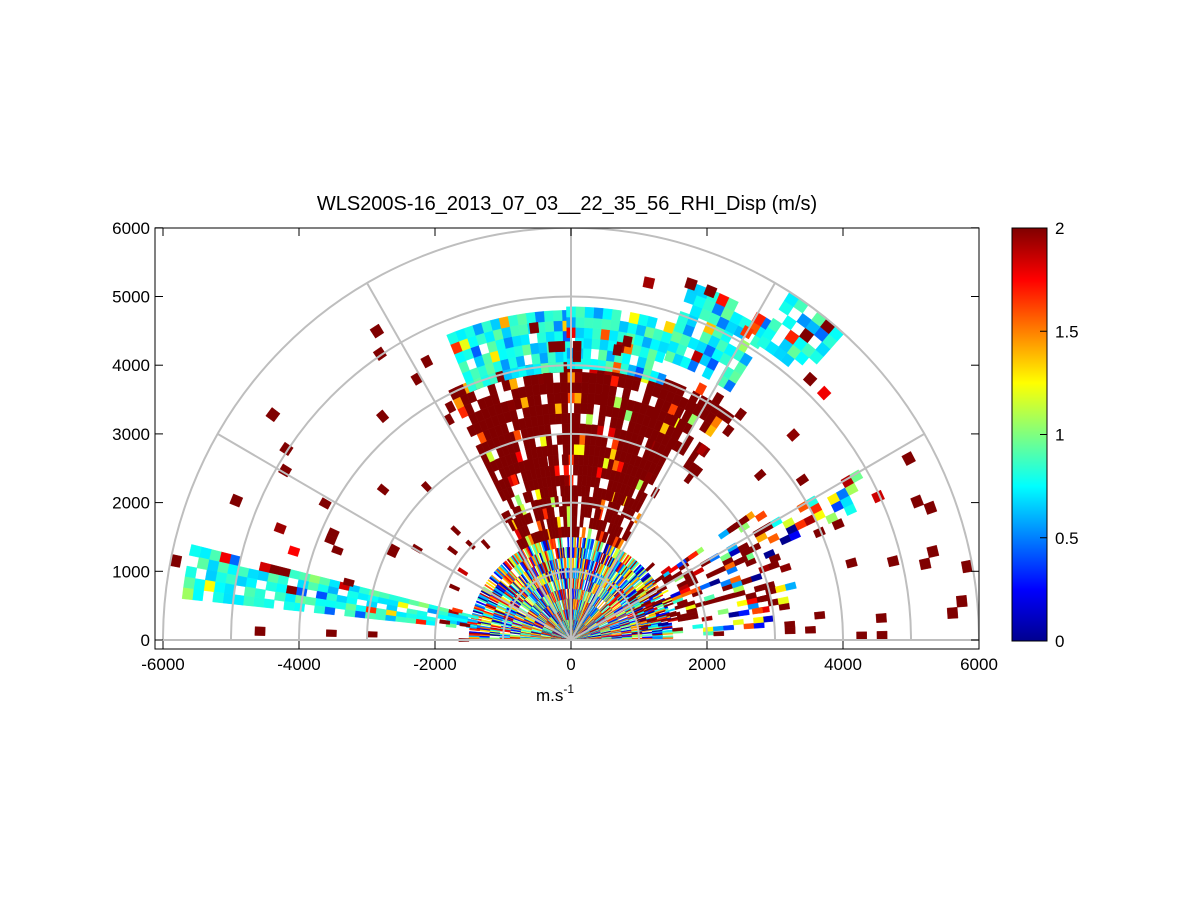 The width and height of the screenshot is (1201, 901). I want to click on colorbar-tick-label: 1.5, so click(1067, 331).